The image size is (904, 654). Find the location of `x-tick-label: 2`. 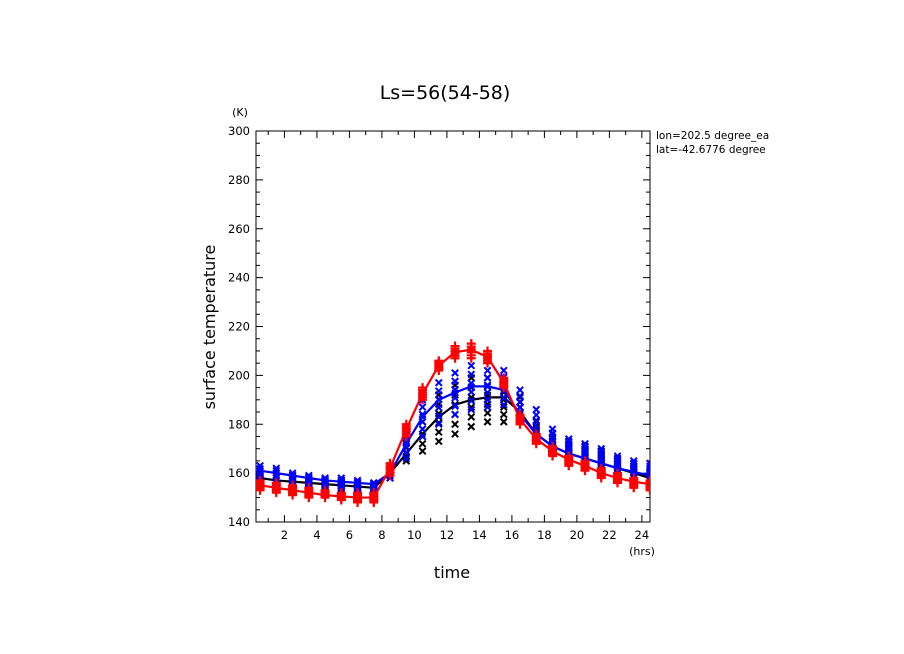

x-tick-label: 2 is located at coordinates (284, 535).